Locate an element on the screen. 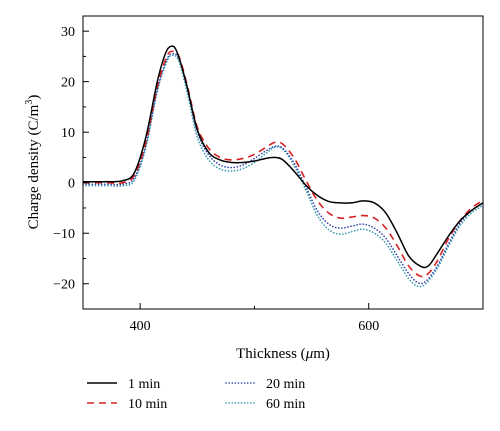 The image size is (500, 431). legend-label-1: 10 min is located at coordinates (147, 404).